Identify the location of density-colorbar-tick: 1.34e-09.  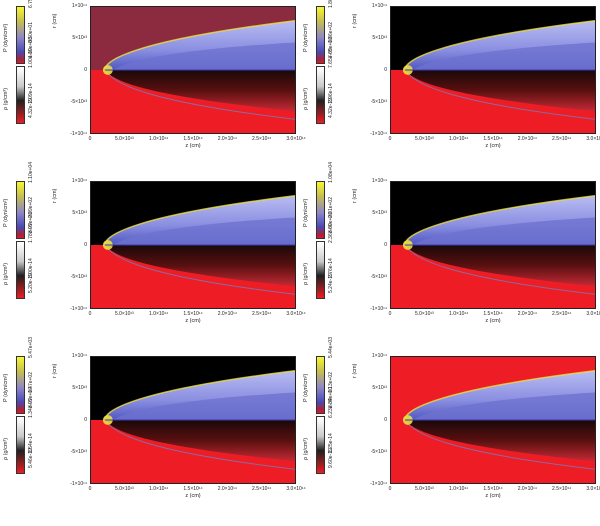
(31, 408).